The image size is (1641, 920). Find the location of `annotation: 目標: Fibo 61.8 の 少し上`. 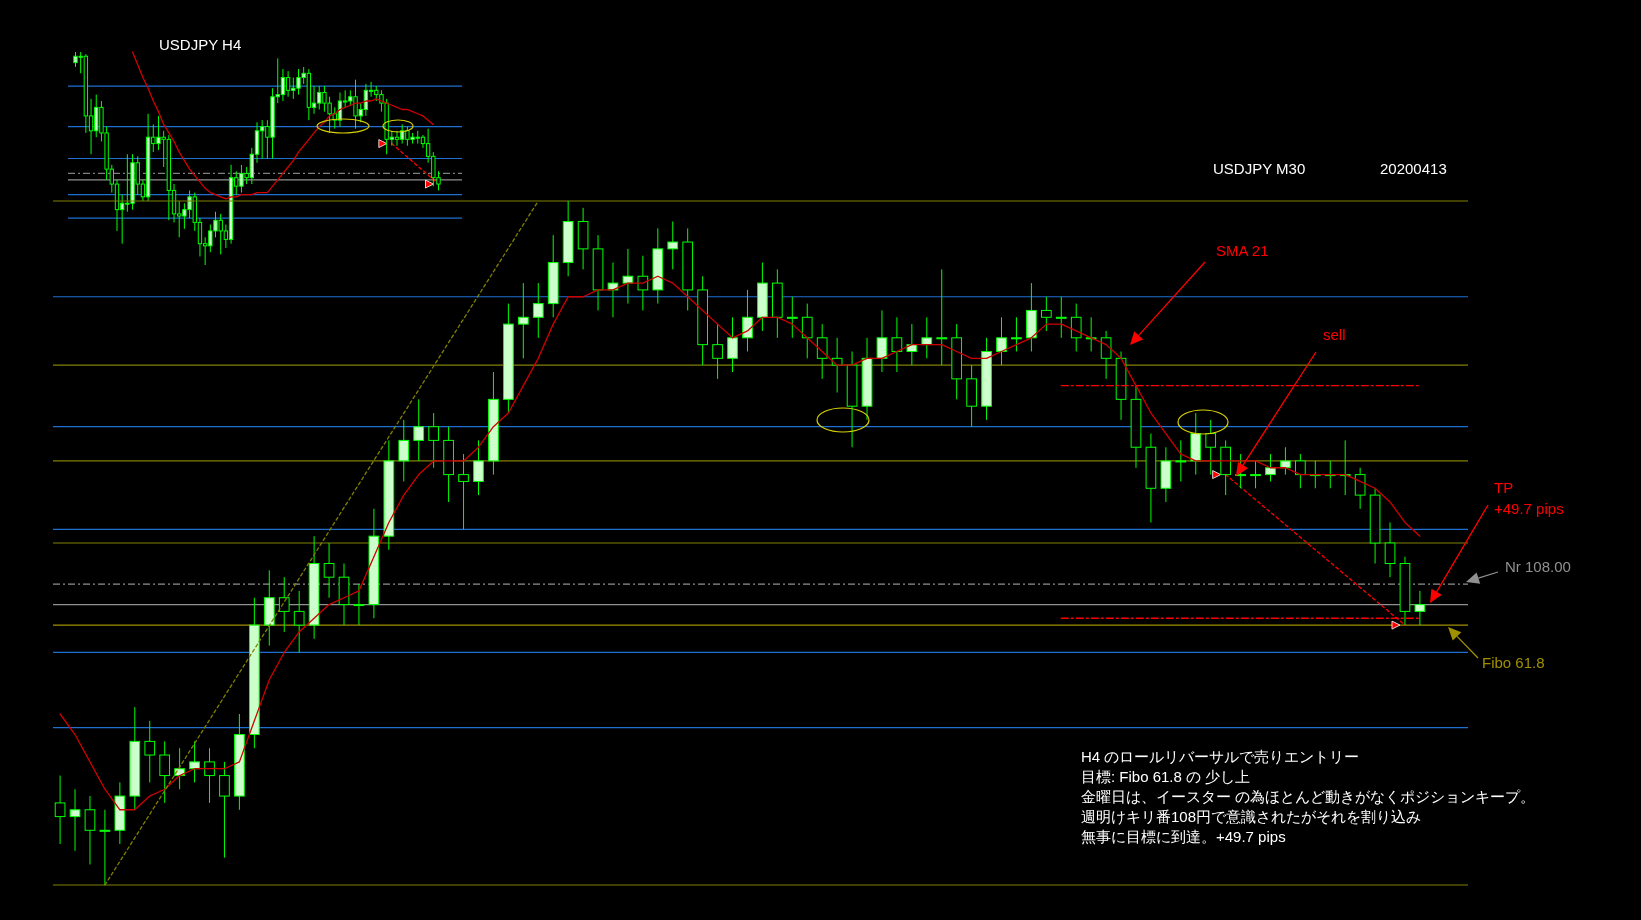

annotation: 目標: Fibo 61.8 の 少し上 is located at coordinates (1166, 776).